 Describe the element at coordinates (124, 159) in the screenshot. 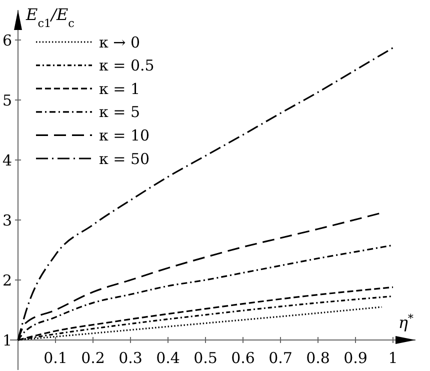

I see `legend-label: κ = 50` at that location.